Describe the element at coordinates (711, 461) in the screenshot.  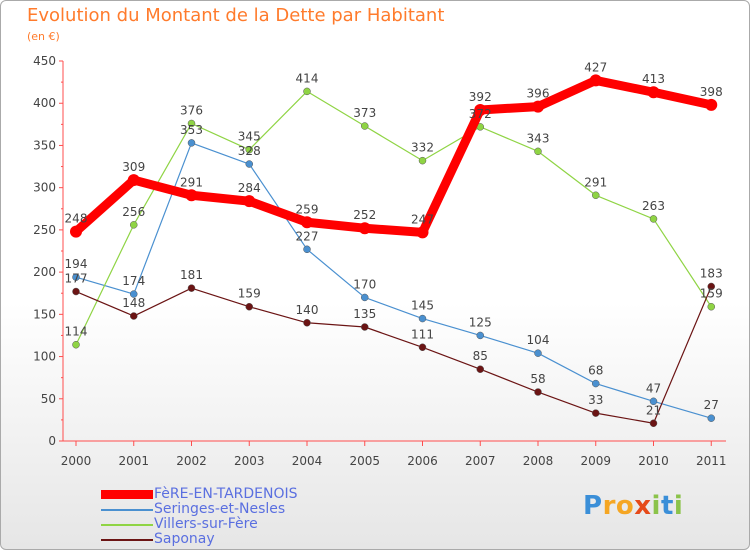
I see `x-tick-label: 2011` at that location.